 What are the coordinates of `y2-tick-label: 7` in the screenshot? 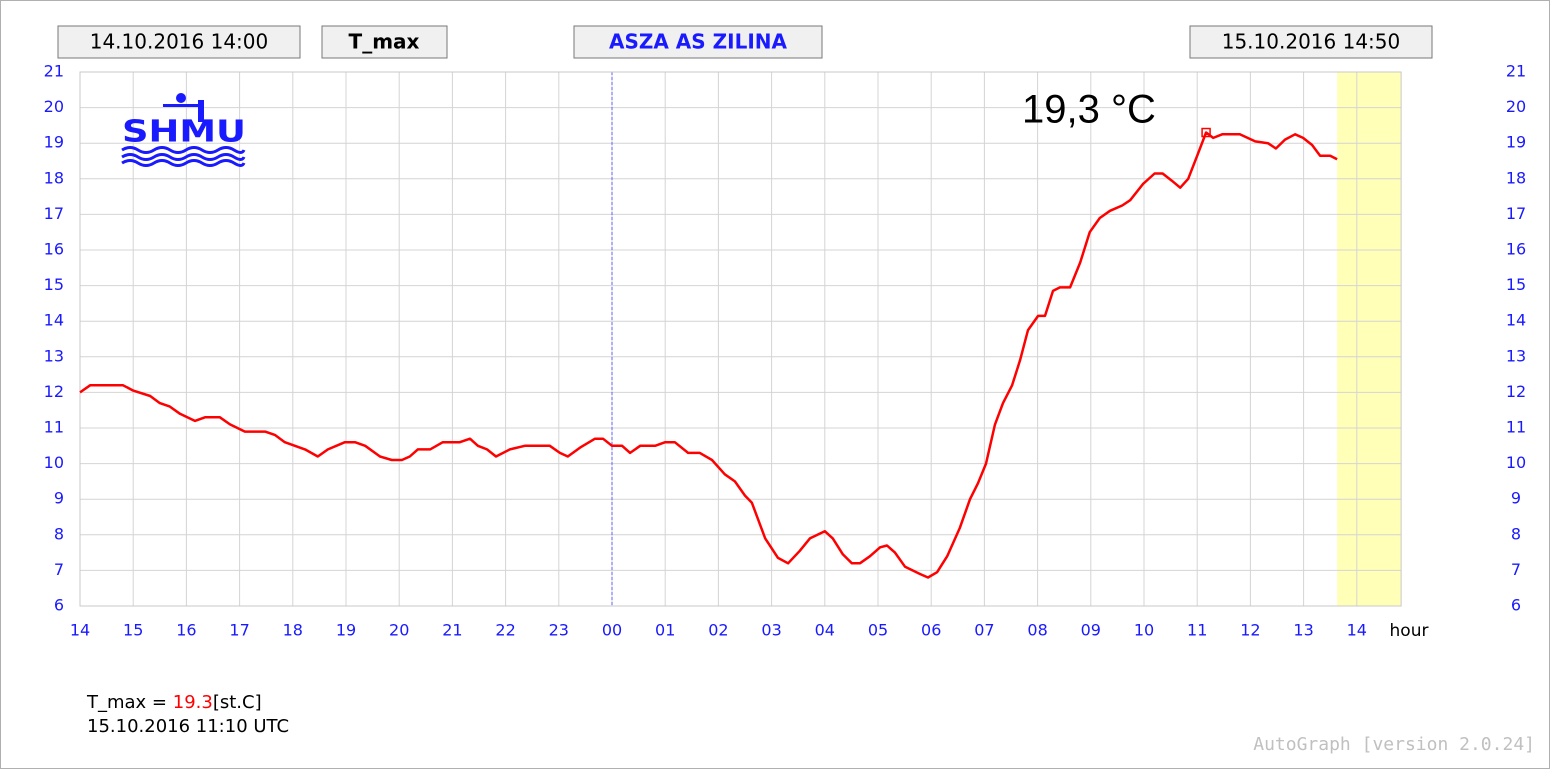 It's located at (1516, 569).